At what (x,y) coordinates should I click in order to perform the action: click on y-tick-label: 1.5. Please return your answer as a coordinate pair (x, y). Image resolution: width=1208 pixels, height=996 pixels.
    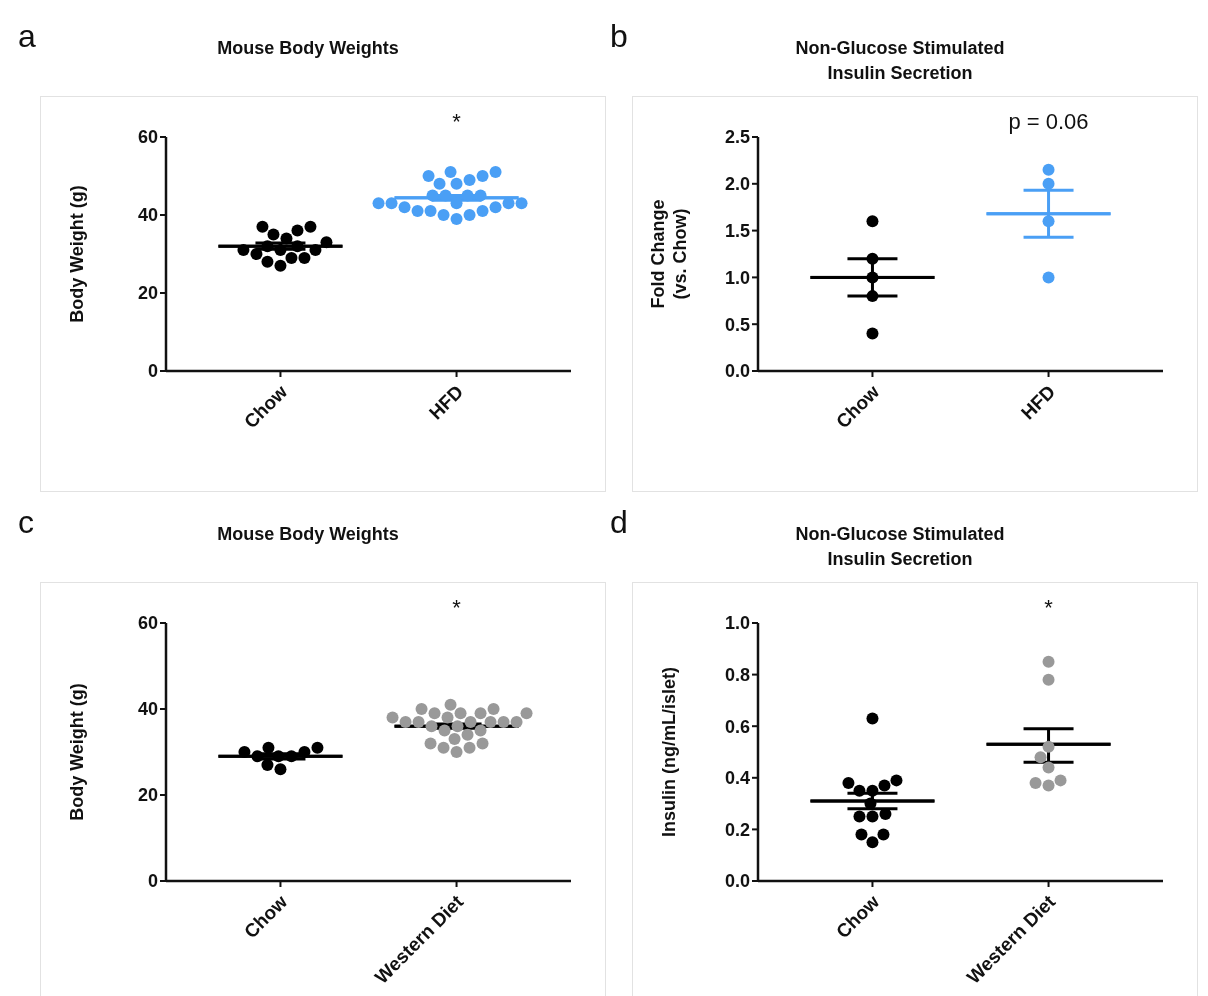
    Looking at the image, I should click on (737, 230).